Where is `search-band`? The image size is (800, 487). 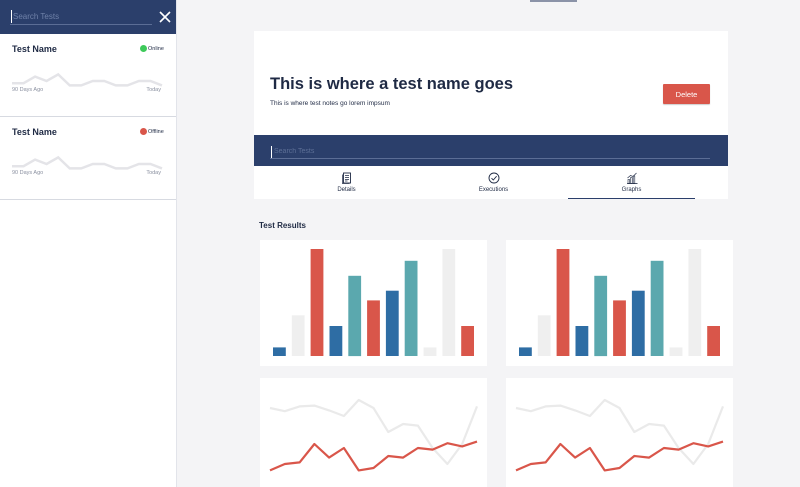
search-band is located at coordinates (491, 150).